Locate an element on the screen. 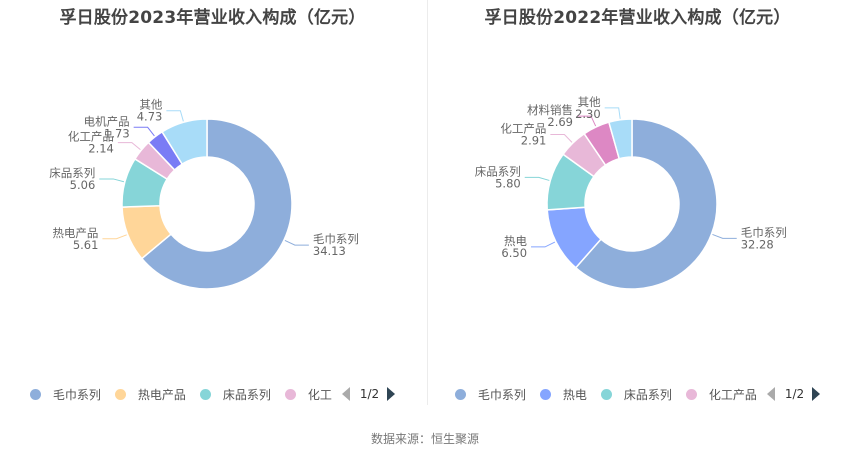 This screenshot has width=850, height=458. slice-label-value: 2.91 is located at coordinates (534, 140).